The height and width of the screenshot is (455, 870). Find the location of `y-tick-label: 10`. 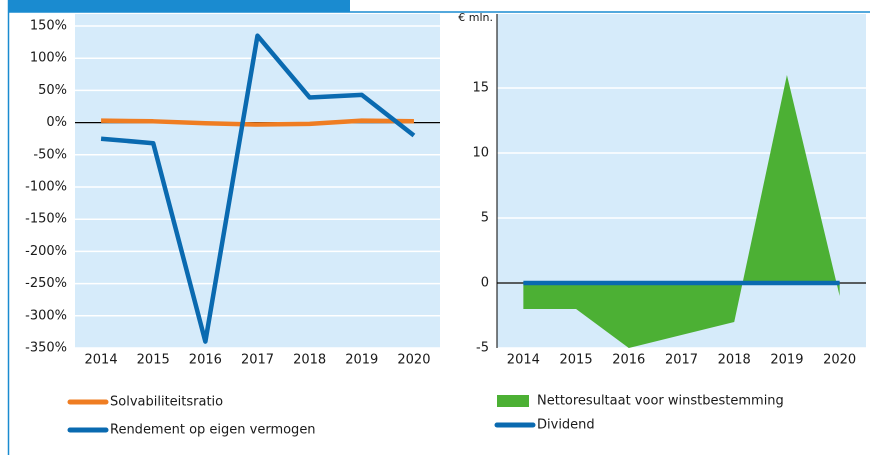

y-tick-label: 10 is located at coordinates (480, 153).